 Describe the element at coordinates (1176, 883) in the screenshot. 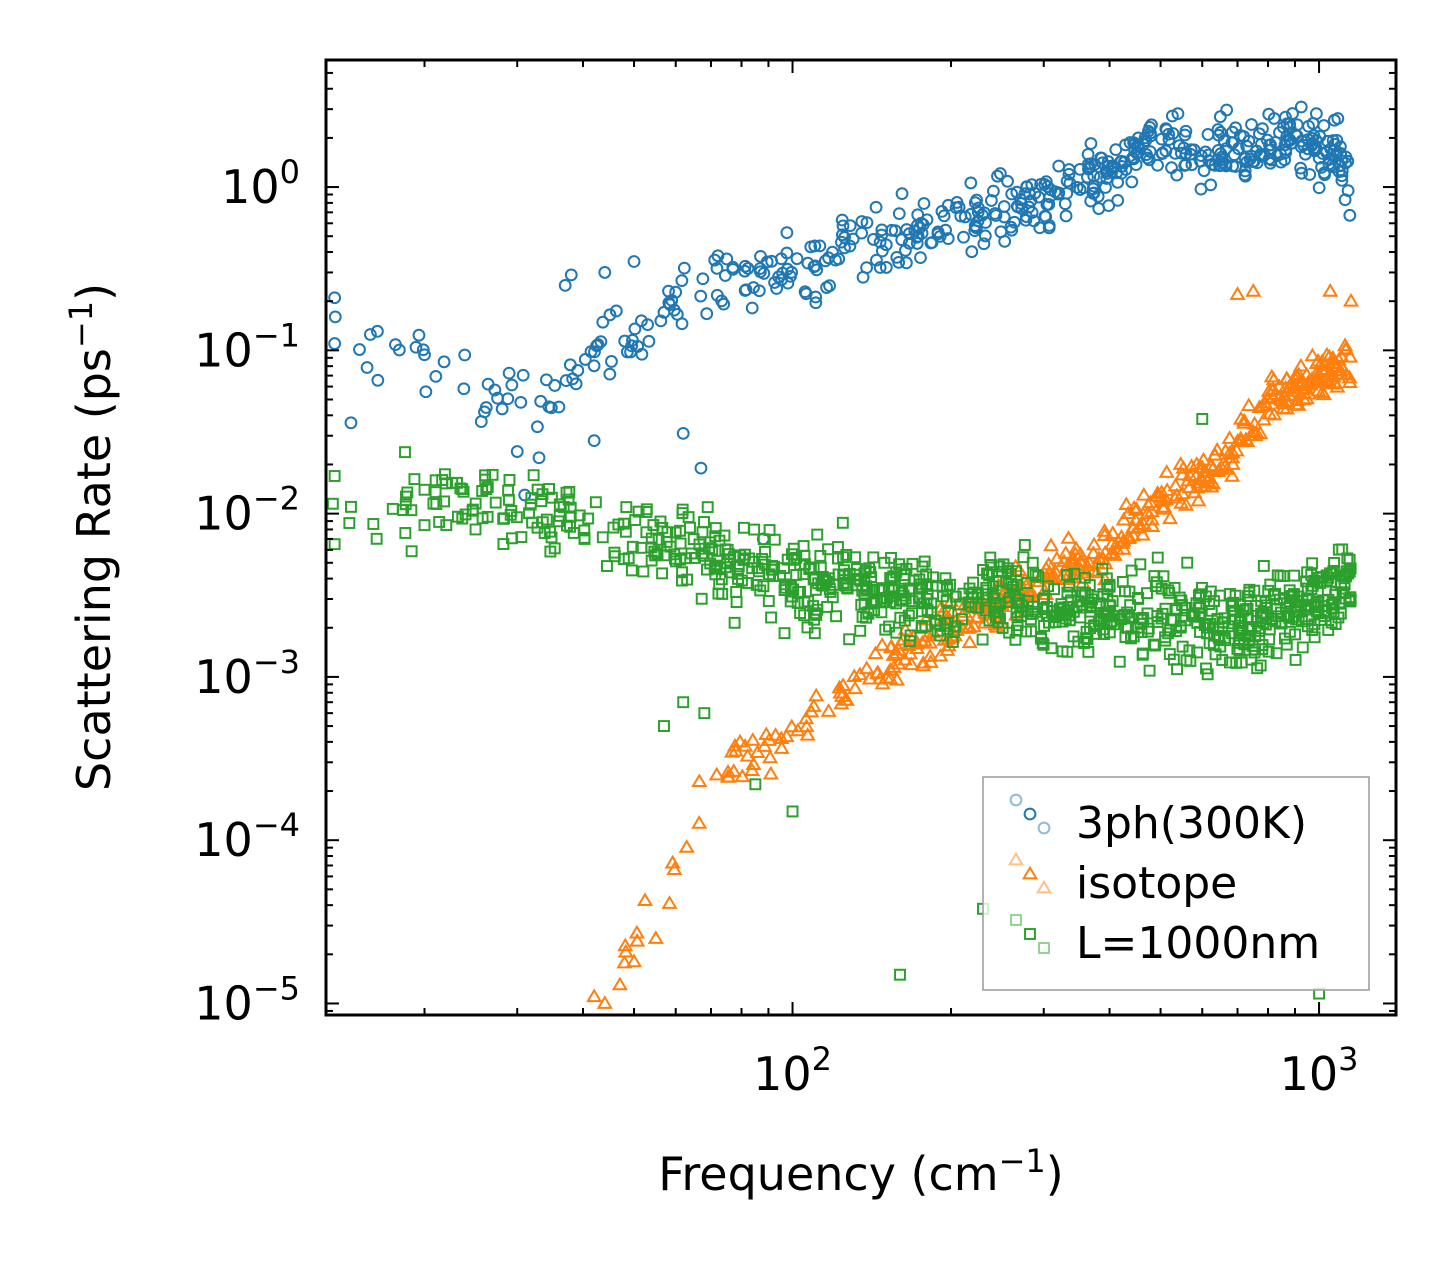

I see `legend: 3ph(300K) isotope L=1000nm` at that location.